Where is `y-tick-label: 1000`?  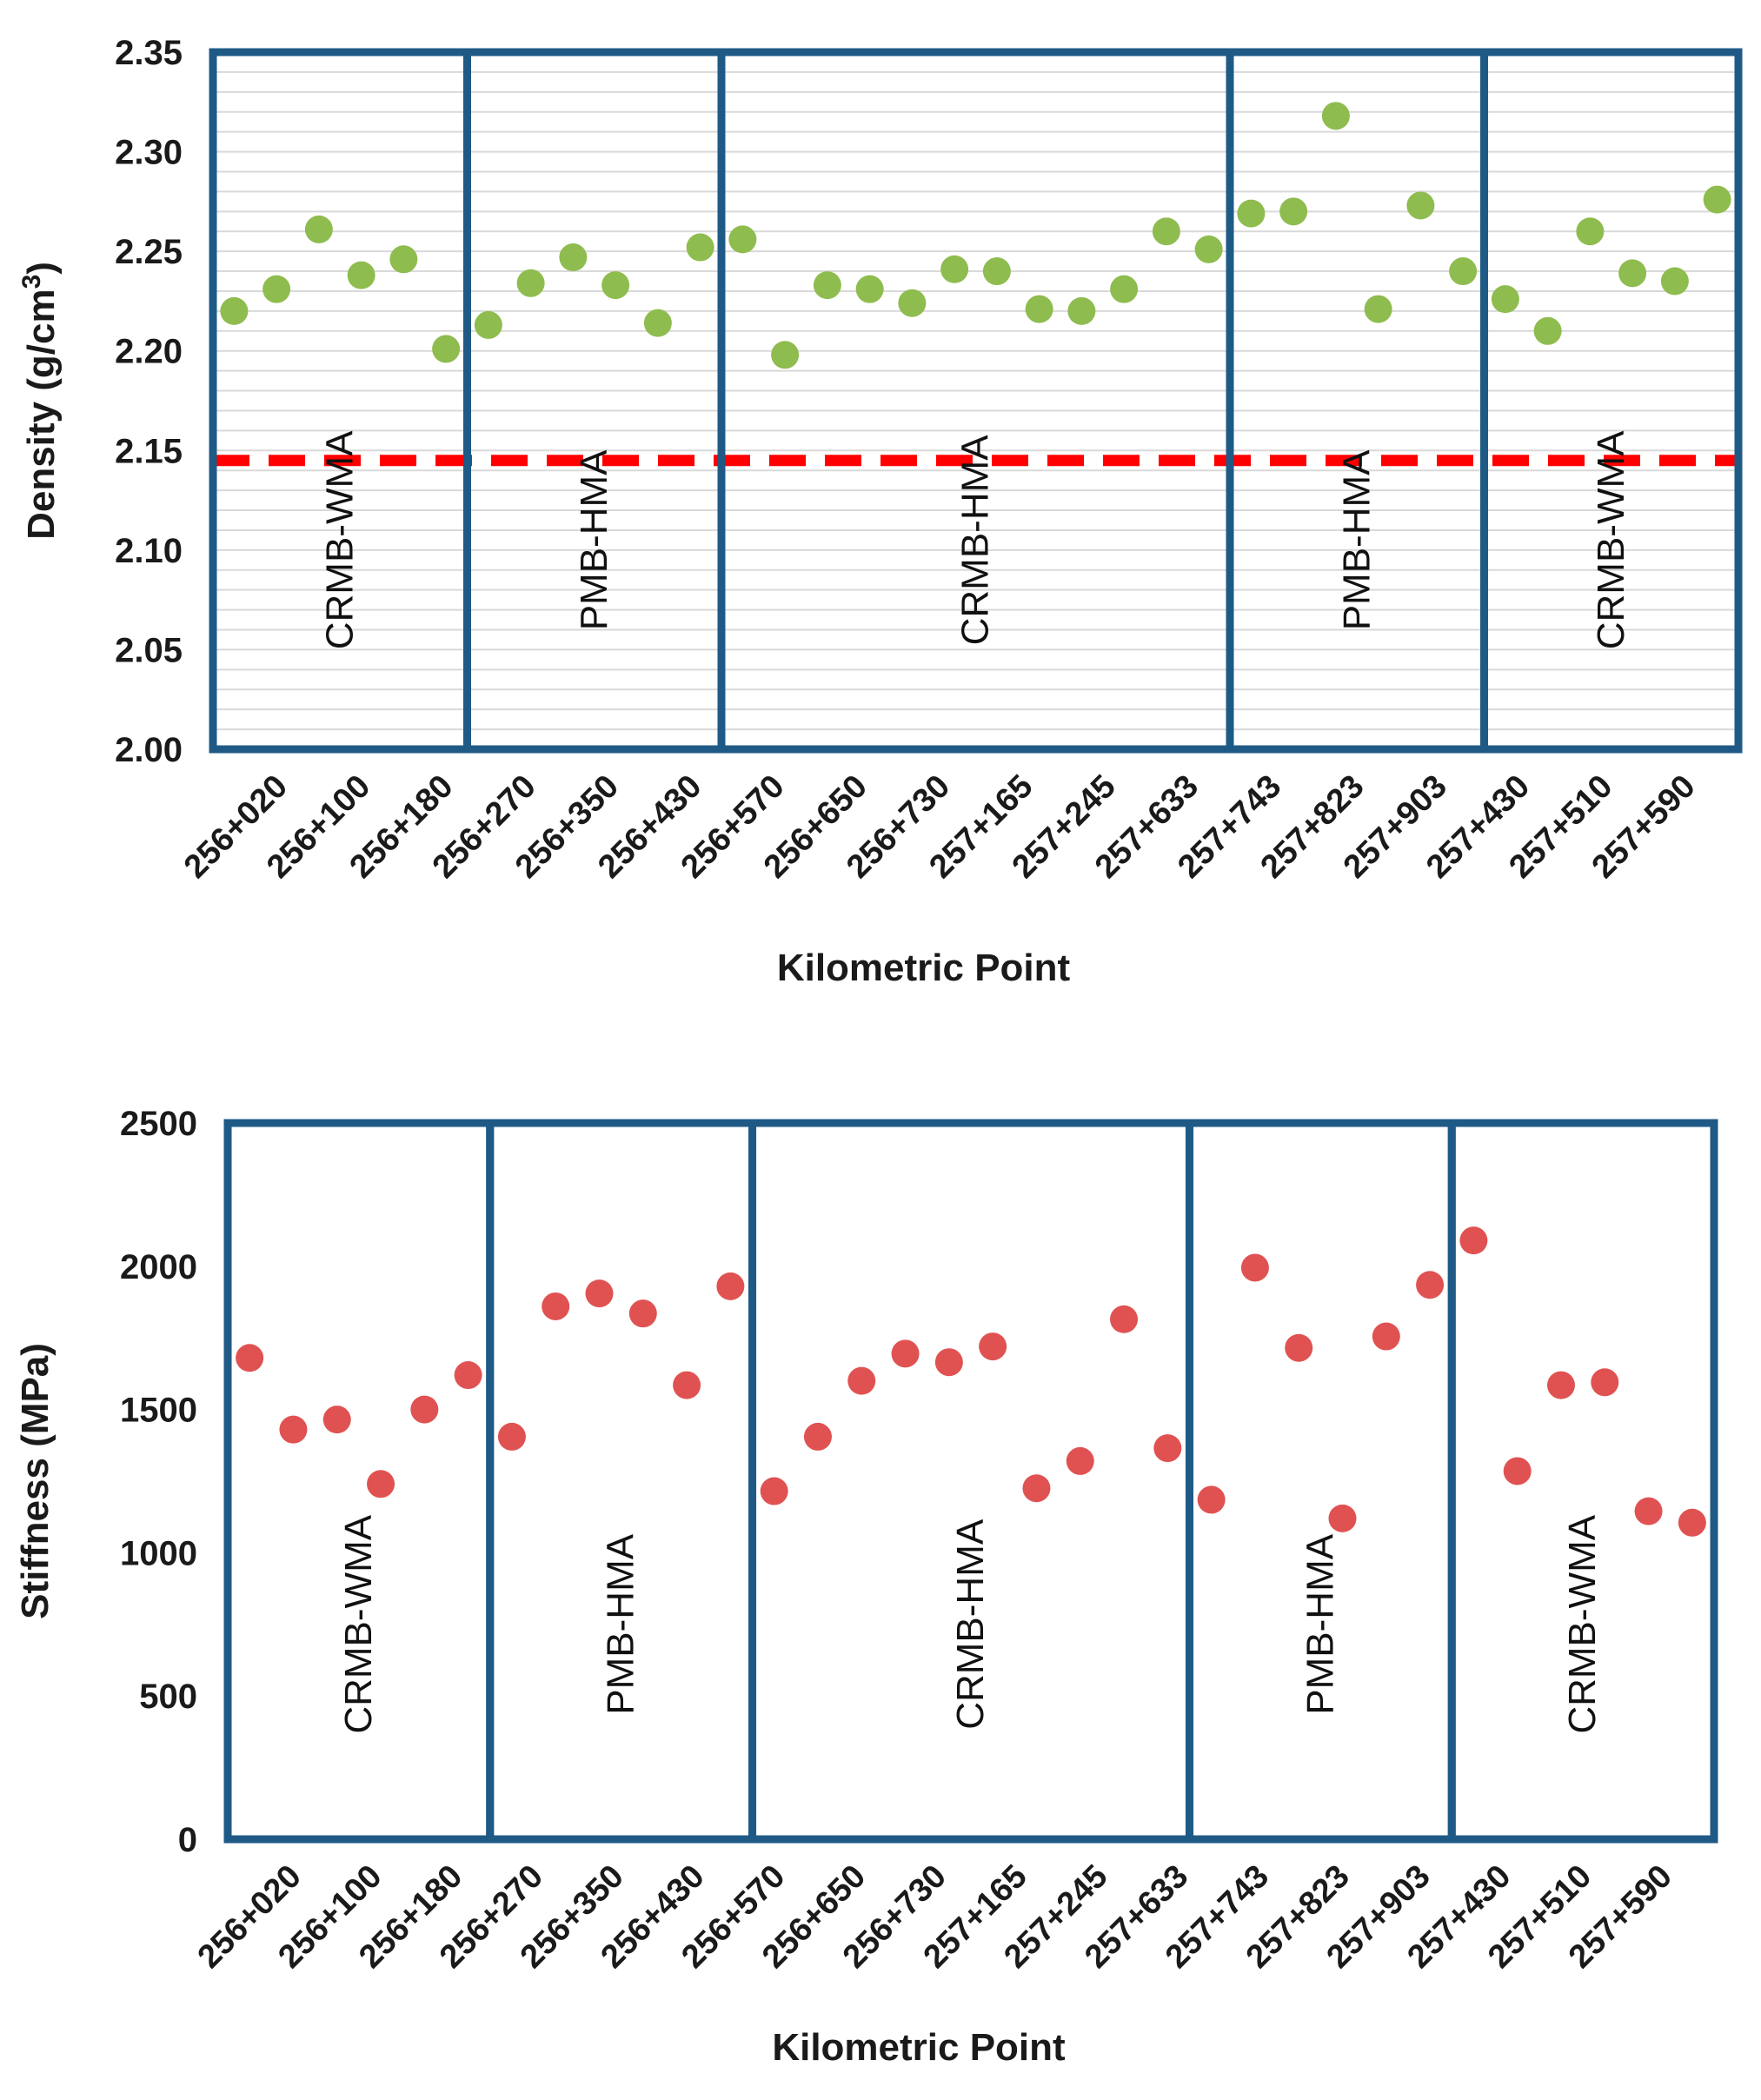 y-tick-label: 1000 is located at coordinates (159, 1553).